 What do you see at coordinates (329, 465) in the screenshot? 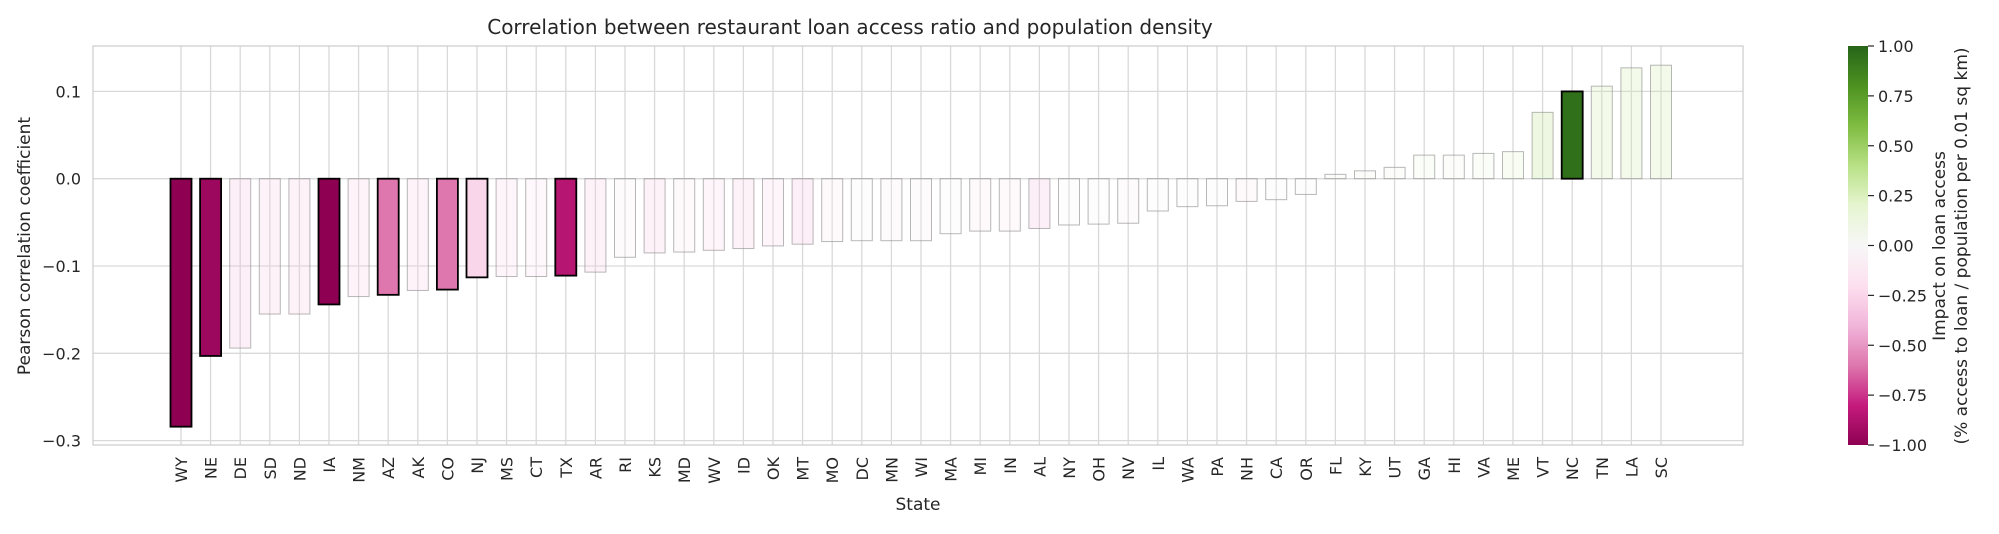
I see `x-tick-label: IA` at bounding box center [329, 465].